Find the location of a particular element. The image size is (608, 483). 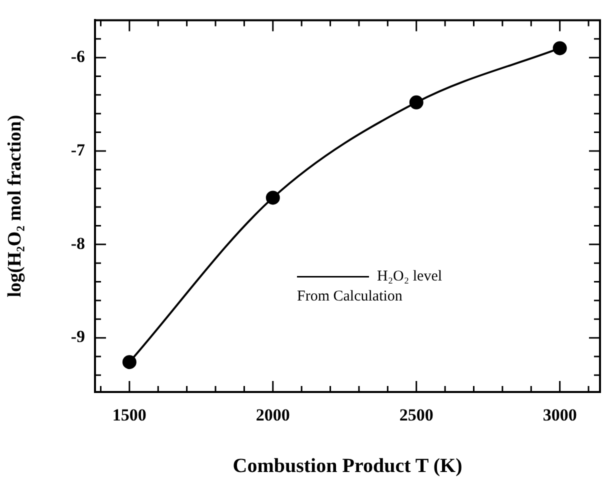

y-tick-label: -7 is located at coordinates (78, 150).